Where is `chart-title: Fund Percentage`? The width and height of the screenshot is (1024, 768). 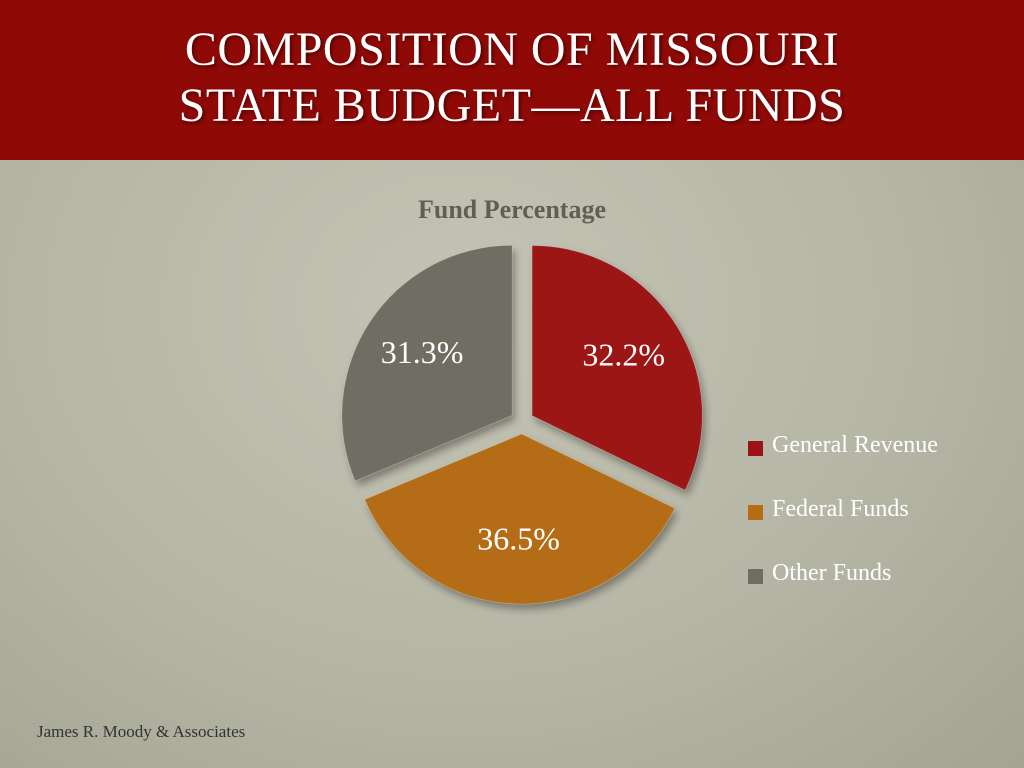
chart-title: Fund Percentage is located at coordinates (512, 209).